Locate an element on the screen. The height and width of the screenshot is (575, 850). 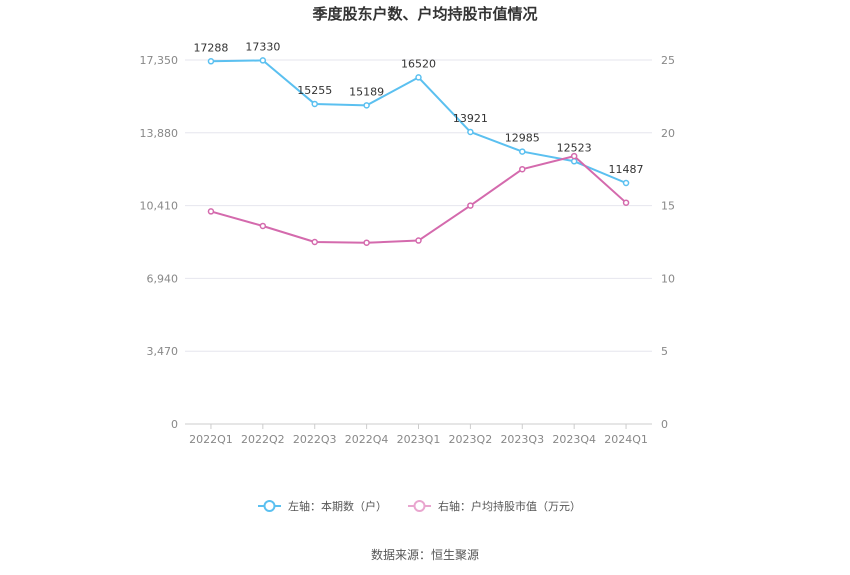
x-tick-label: 2023Q3 is located at coordinates (522, 439).